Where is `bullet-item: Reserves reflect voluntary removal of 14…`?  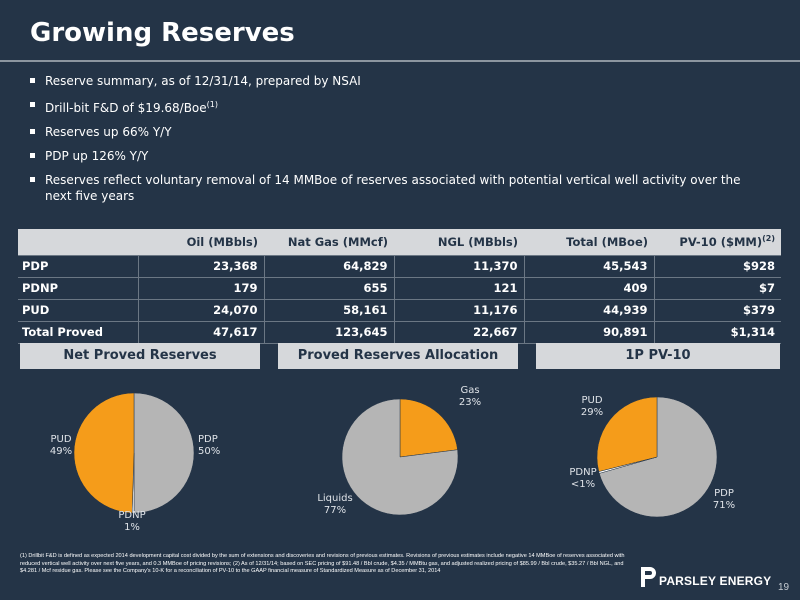
bullet-item: Reserves reflect voluntary removal of 14… is located at coordinates (395, 188).